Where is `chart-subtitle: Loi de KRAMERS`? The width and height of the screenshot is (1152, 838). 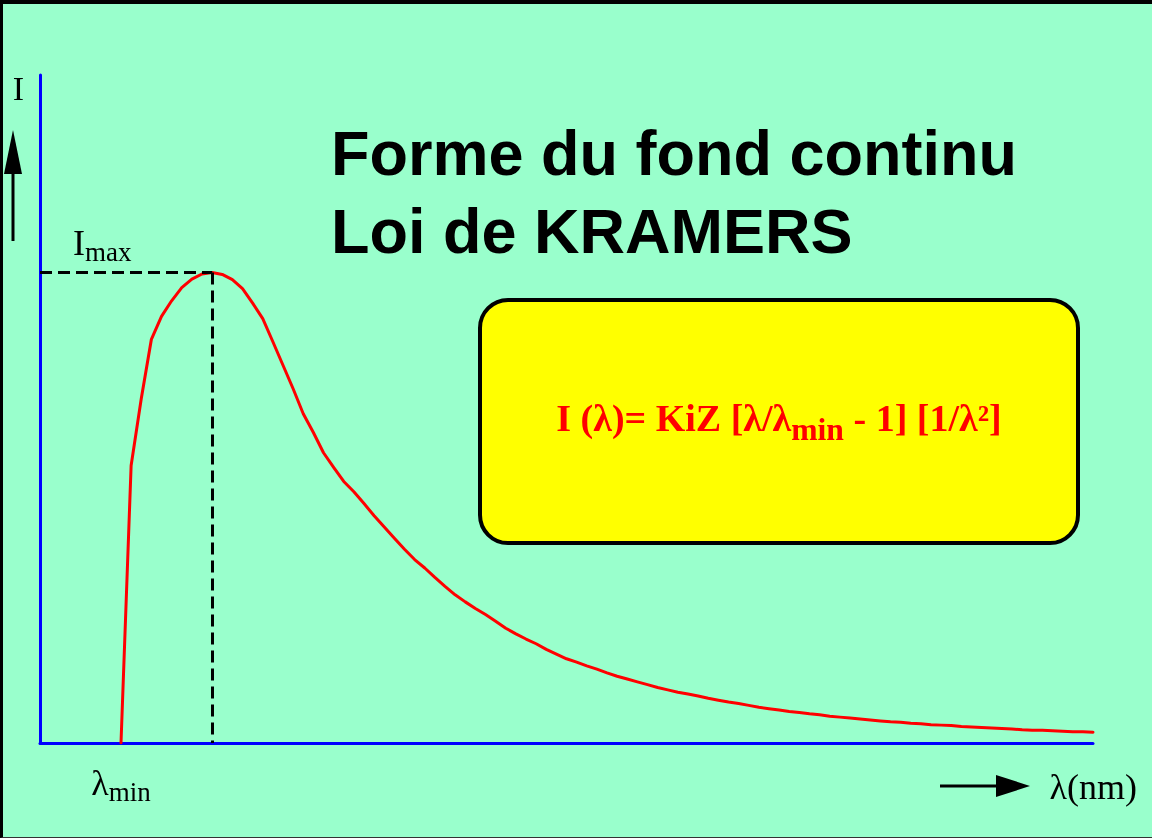 chart-subtitle: Loi de KRAMERS is located at coordinates (592, 231).